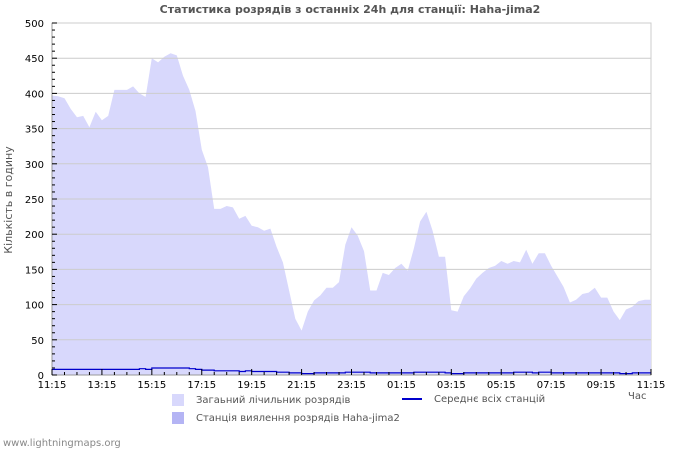 This screenshot has height=450, width=700. What do you see at coordinates (178, 418) in the screenshot?
I see `legend-swatch-station` at bounding box center [178, 418].